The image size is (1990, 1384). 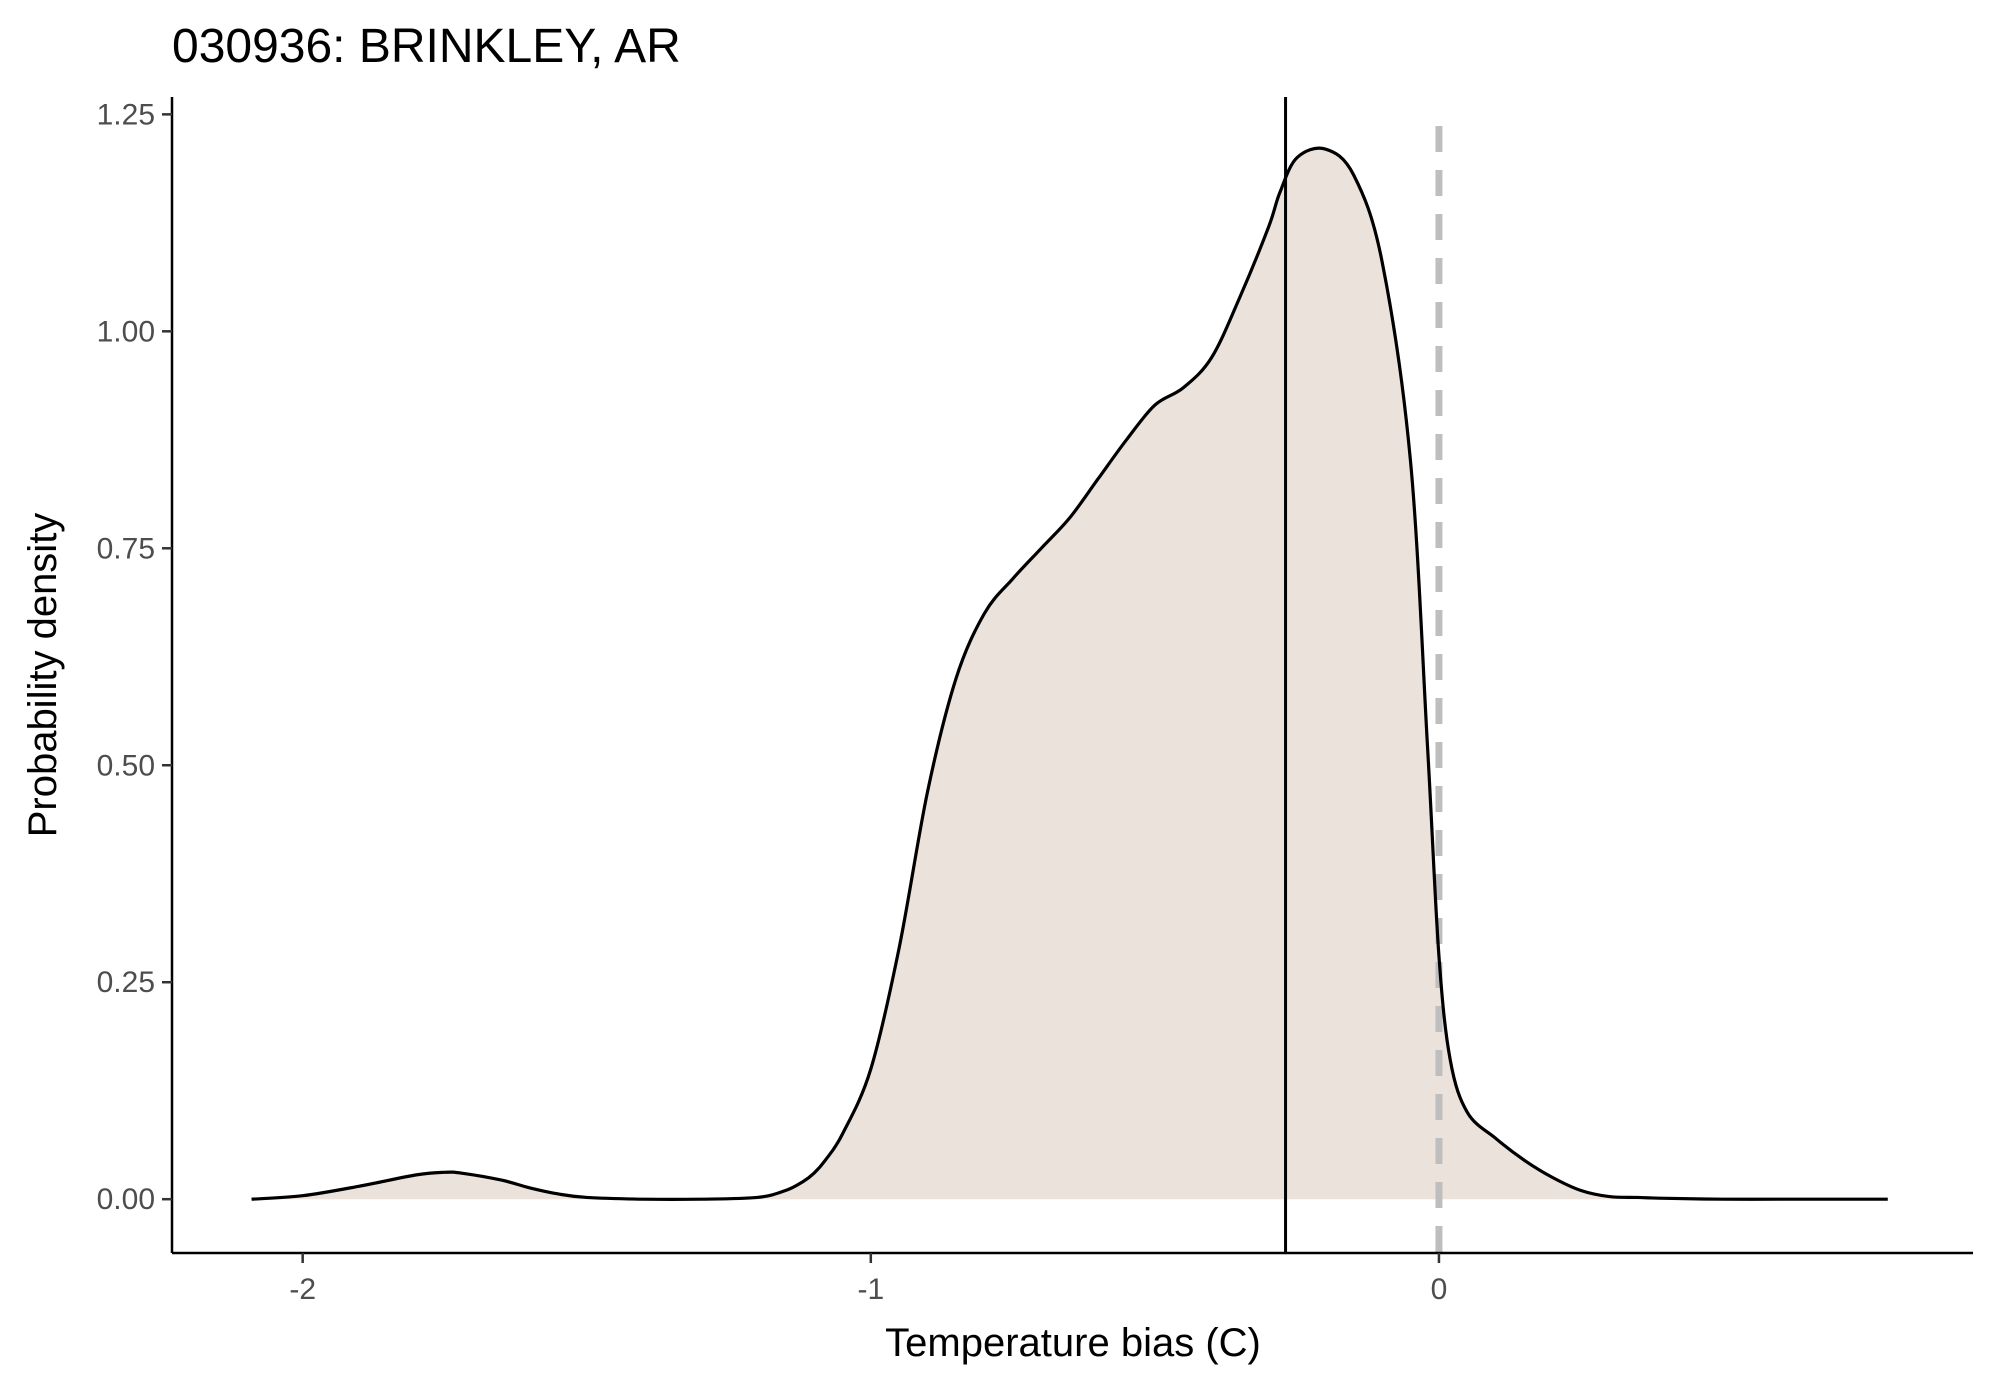 I want to click on y-tick-label: 1.00, so click(x=126, y=331).